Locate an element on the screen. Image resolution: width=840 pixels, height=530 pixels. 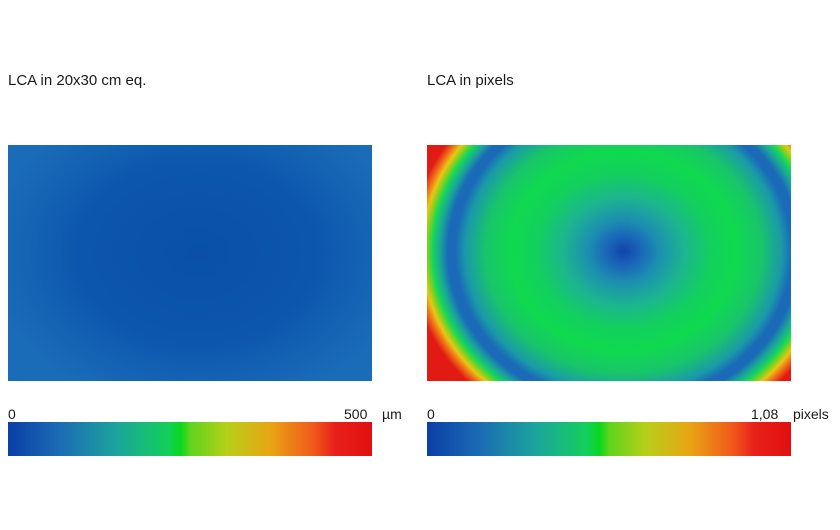
left-colorbar-min-label: 0 is located at coordinates (12, 414).